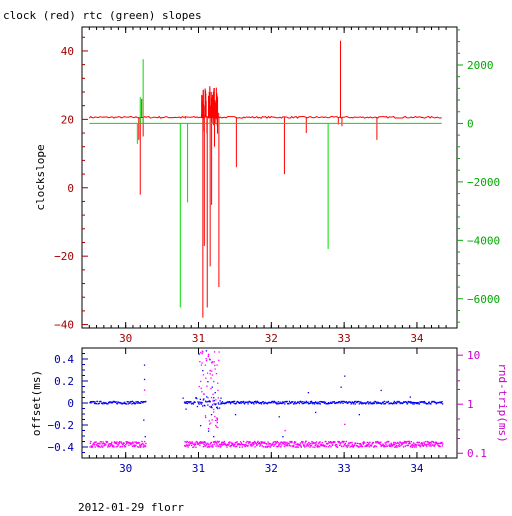 The height and width of the screenshot is (516, 512). Describe the element at coordinates (144, 390) in the screenshot. I see `rndtrip-outlier-point` at that location.